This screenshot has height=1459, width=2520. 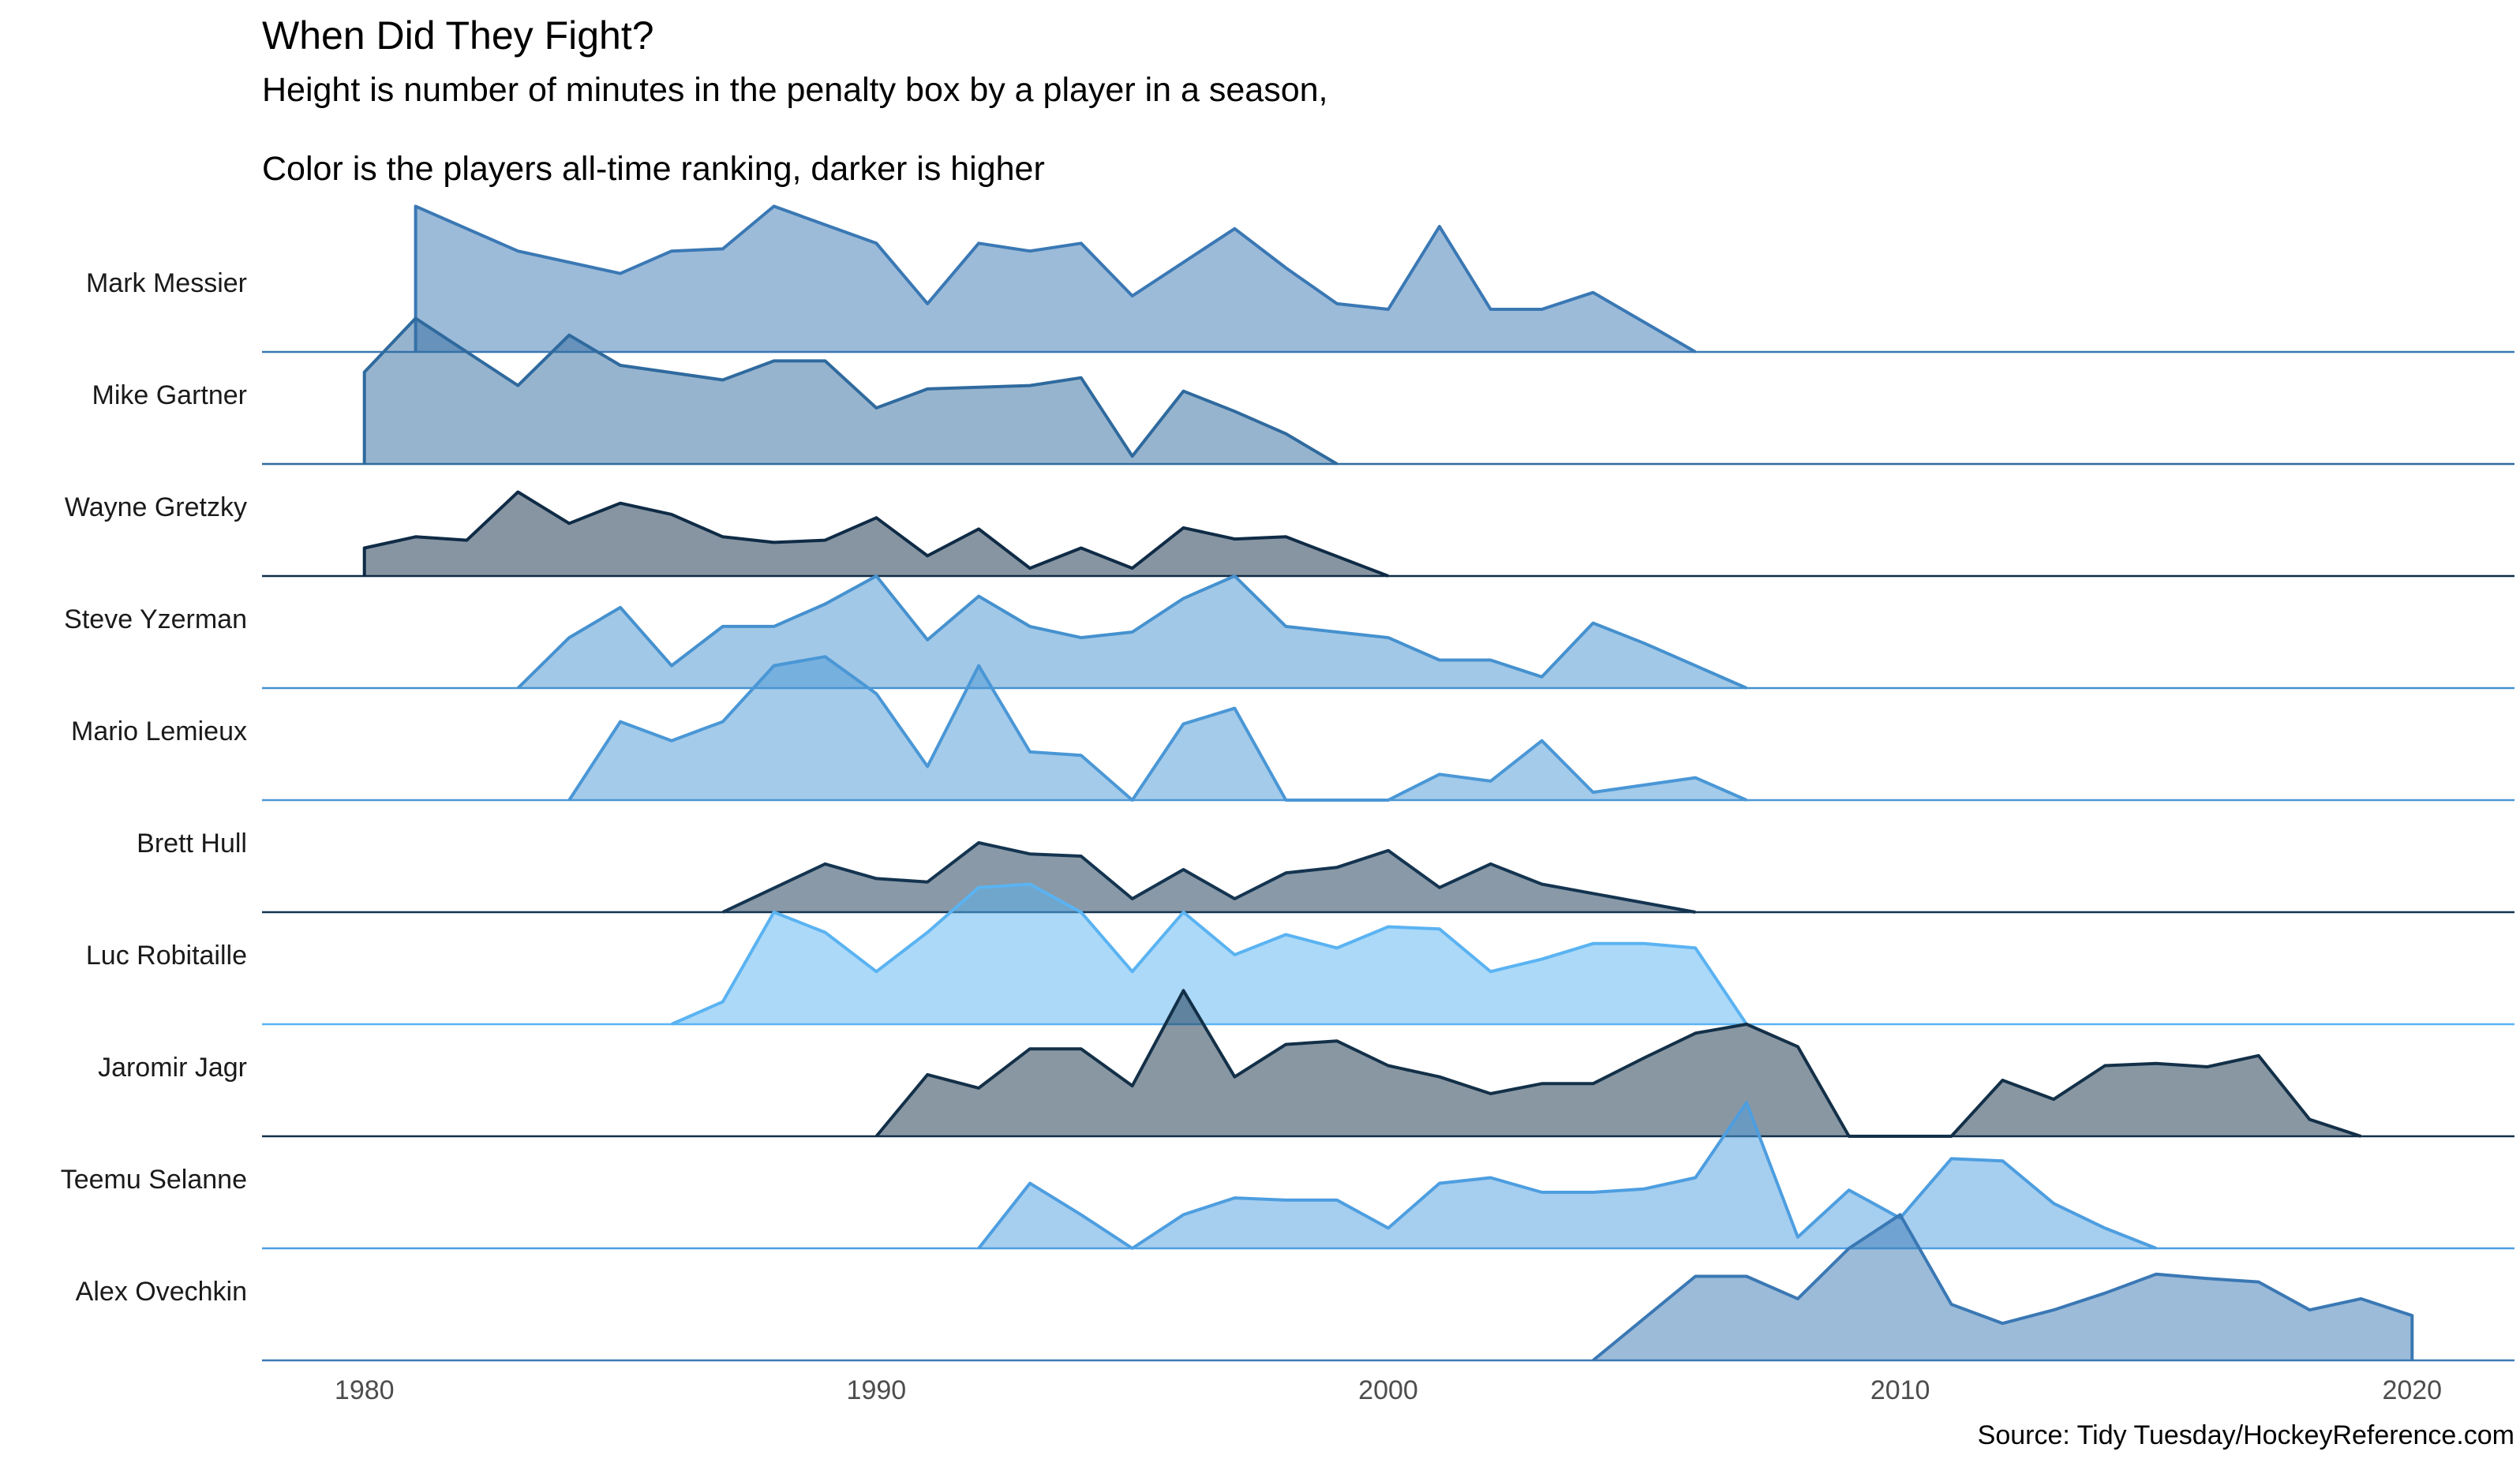 I want to click on y-label-mike-gartner: Mike Gartner, so click(x=170, y=395).